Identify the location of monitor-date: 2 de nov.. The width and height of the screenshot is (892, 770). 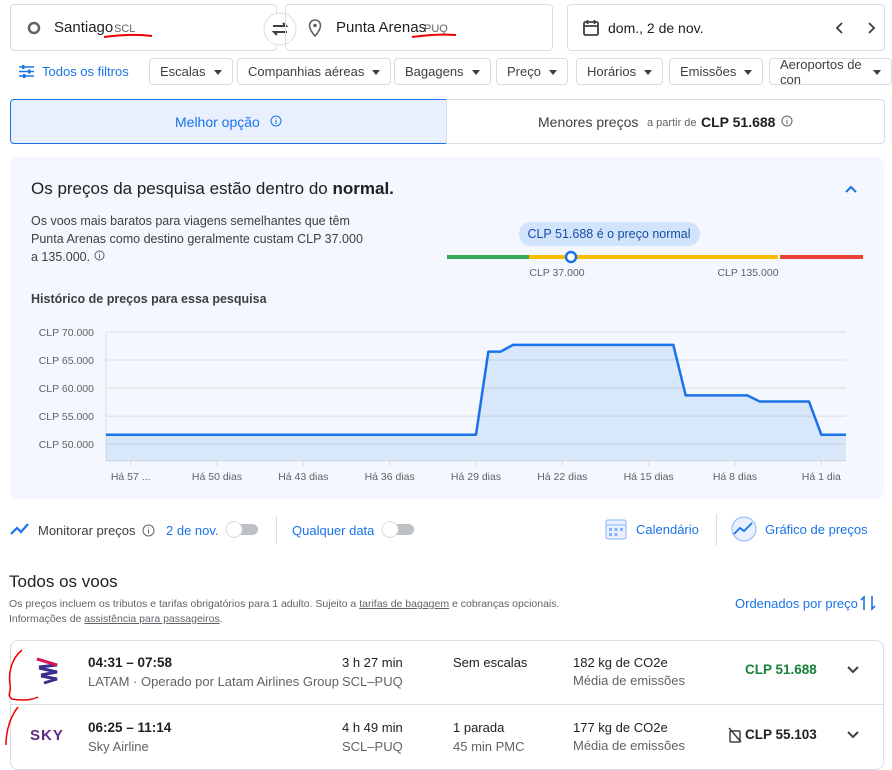
(192, 530).